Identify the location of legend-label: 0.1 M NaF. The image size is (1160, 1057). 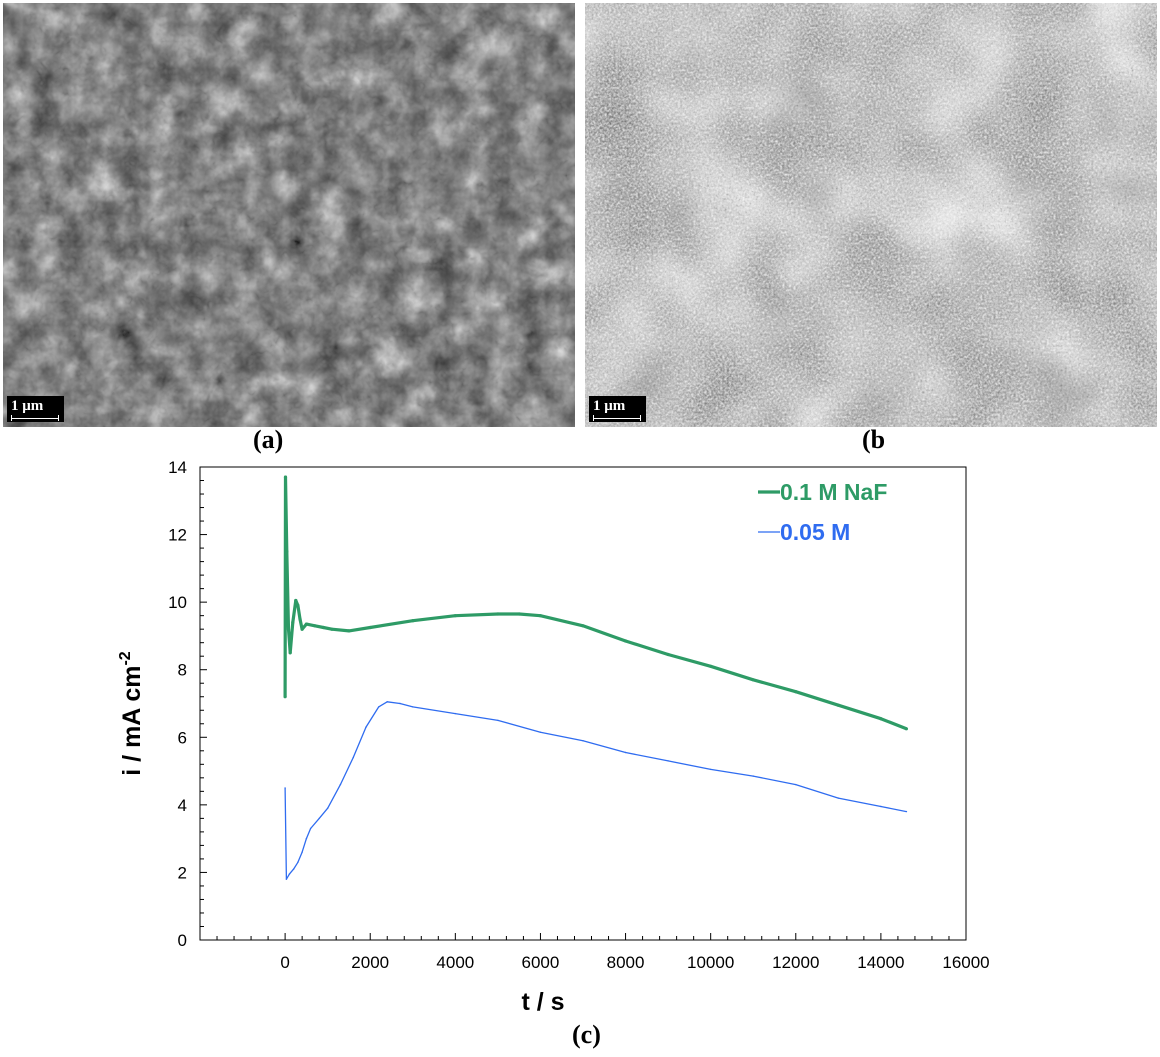
(833, 492).